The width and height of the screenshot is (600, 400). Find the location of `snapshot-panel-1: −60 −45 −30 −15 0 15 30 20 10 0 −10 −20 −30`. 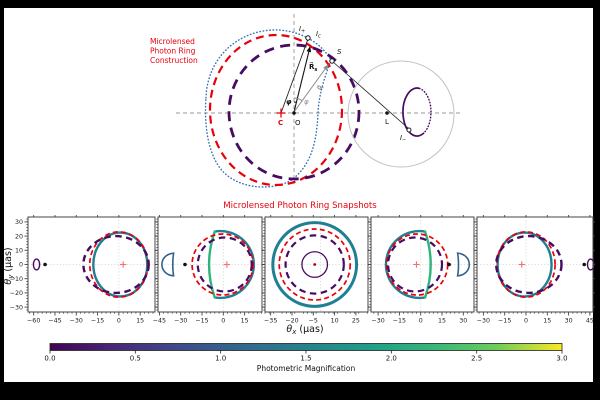

snapshot-panel-1: −60 −45 −30 −15 0 15 30 20 10 0 −10 −20 −30 is located at coordinates (83, 270).